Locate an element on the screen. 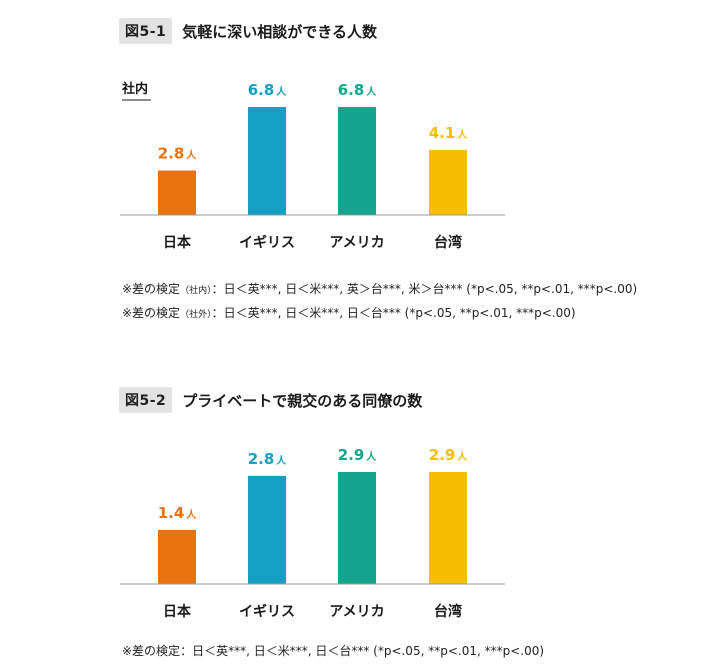 Image resolution: width=720 pixels, height=670 pixels. data-label-uk: 6.8 人 is located at coordinates (268, 90).